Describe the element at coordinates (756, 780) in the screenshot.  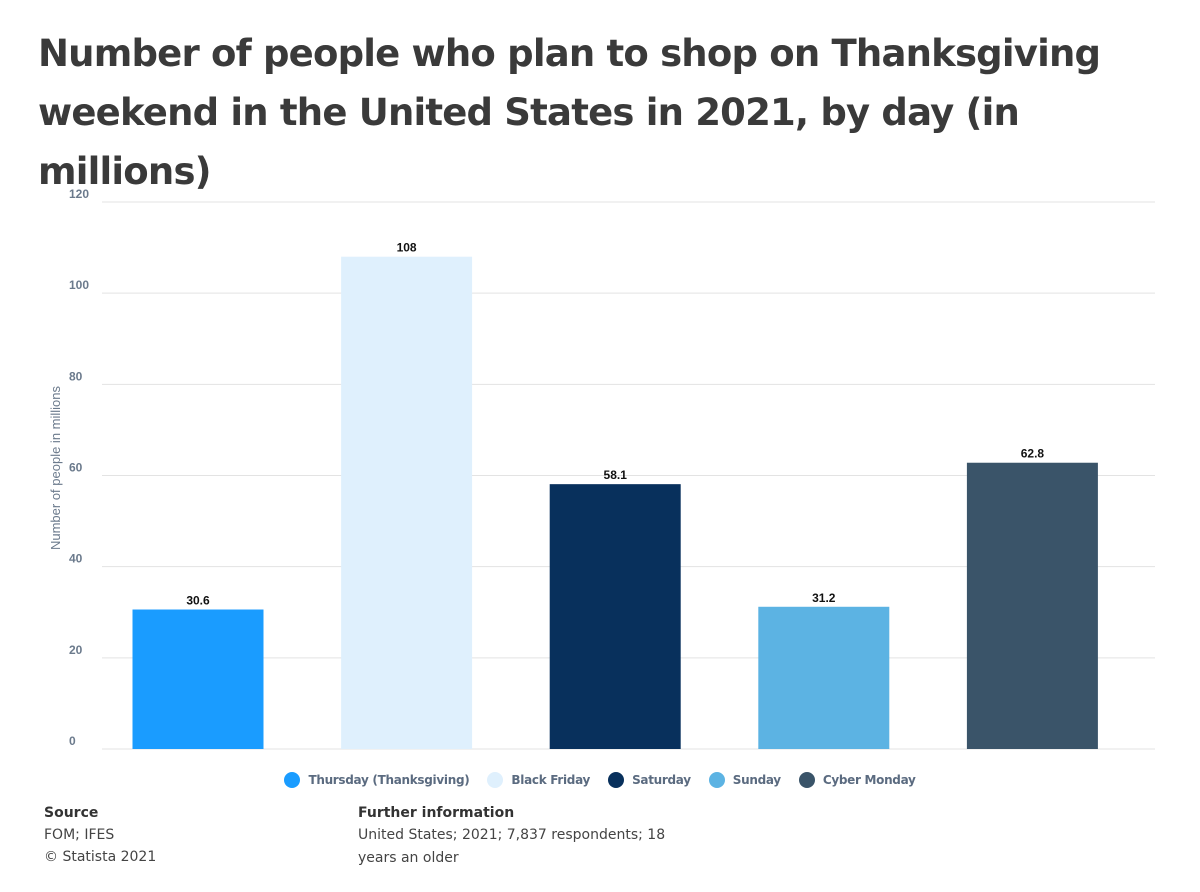
I see `legend-label: Sunday` at that location.